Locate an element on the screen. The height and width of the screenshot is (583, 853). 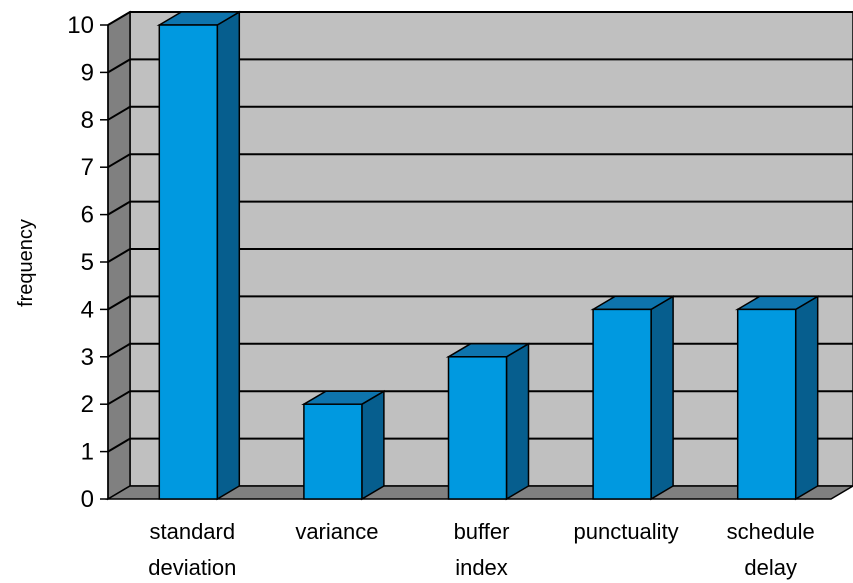
x-tick-label: punctuality is located at coordinates (626, 531).